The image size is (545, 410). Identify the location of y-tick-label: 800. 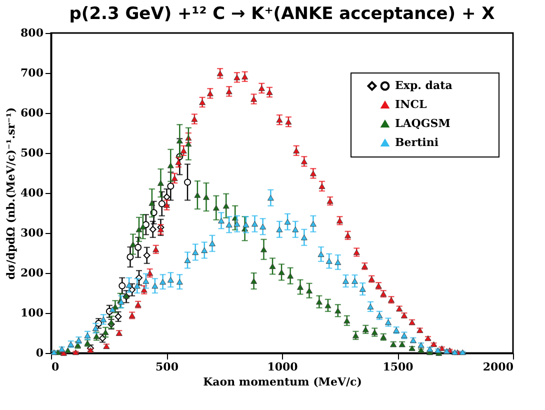
(32, 33).